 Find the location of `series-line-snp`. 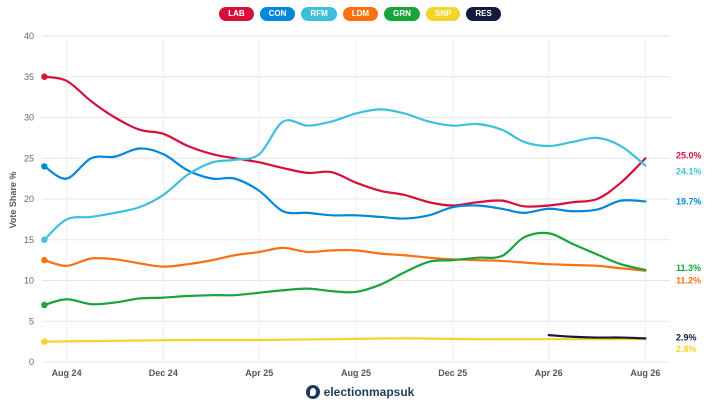

series-line-snp is located at coordinates (345, 340).